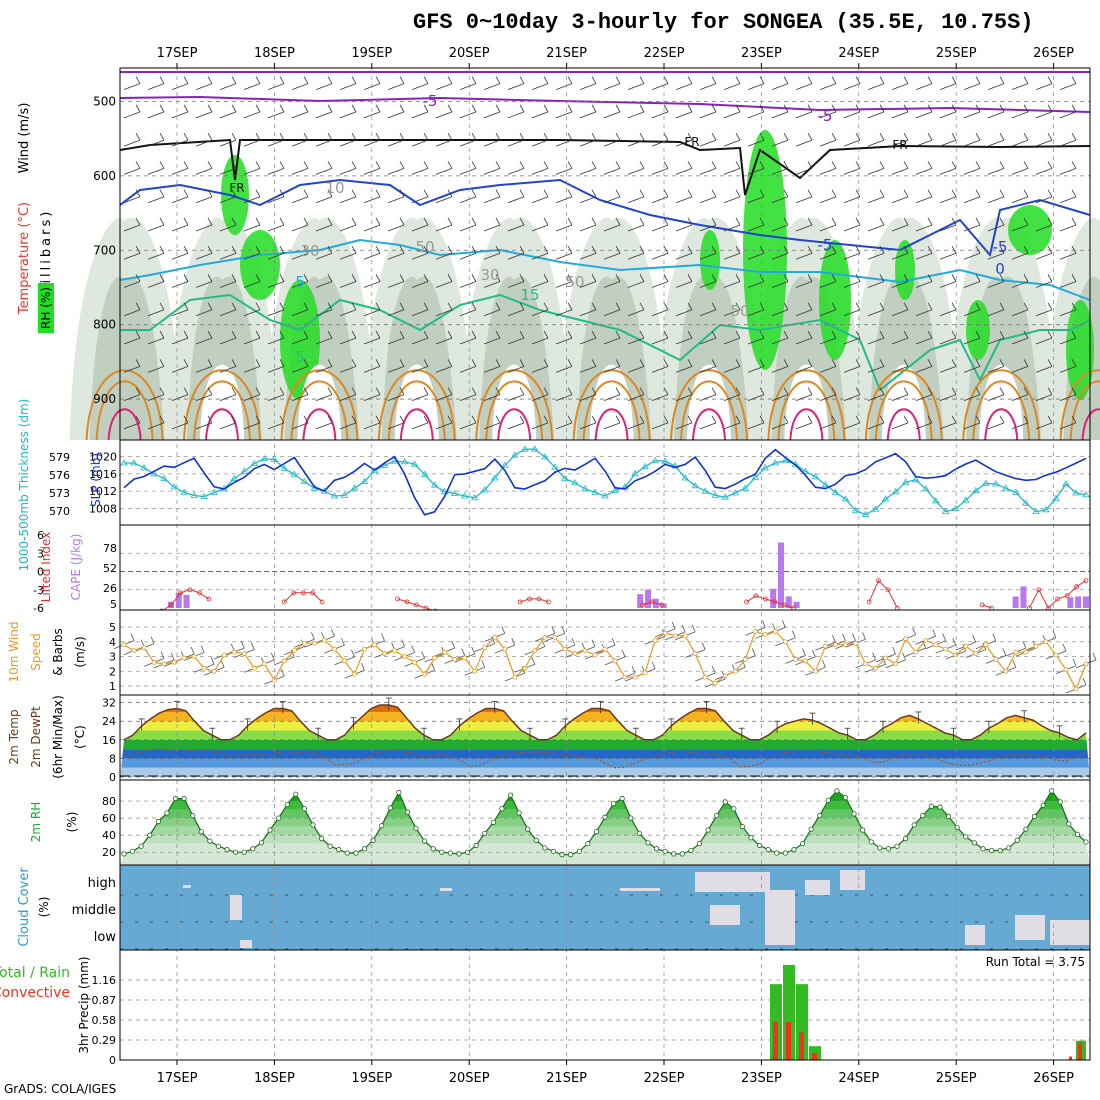 This screenshot has height=1100, width=1100. Describe the element at coordinates (309, 251) in the screenshot. I see `contour-label: 30` at that location.